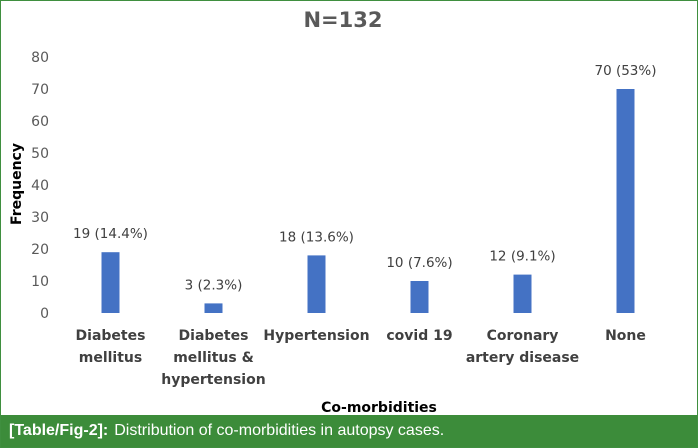 The width and height of the screenshot is (698, 448). Describe the element at coordinates (316, 336) in the screenshot. I see `category-label: Hypertension` at that location.